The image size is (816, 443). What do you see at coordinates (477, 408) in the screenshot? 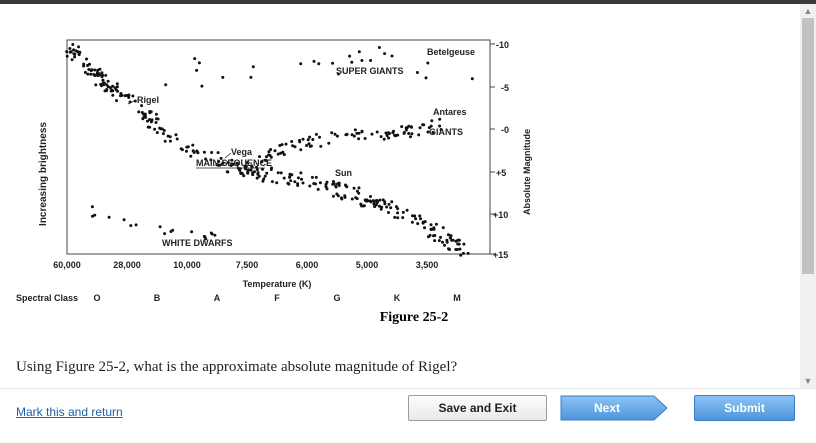
I see `save-and-exit-button: Save and Exit` at bounding box center [477, 408].